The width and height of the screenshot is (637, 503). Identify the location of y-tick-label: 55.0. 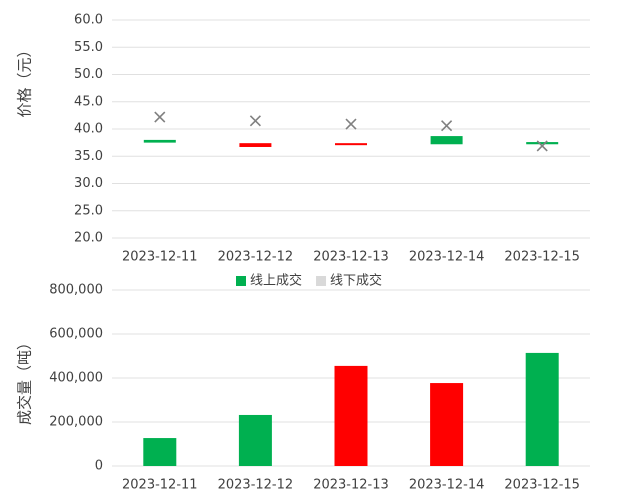
(88, 47).